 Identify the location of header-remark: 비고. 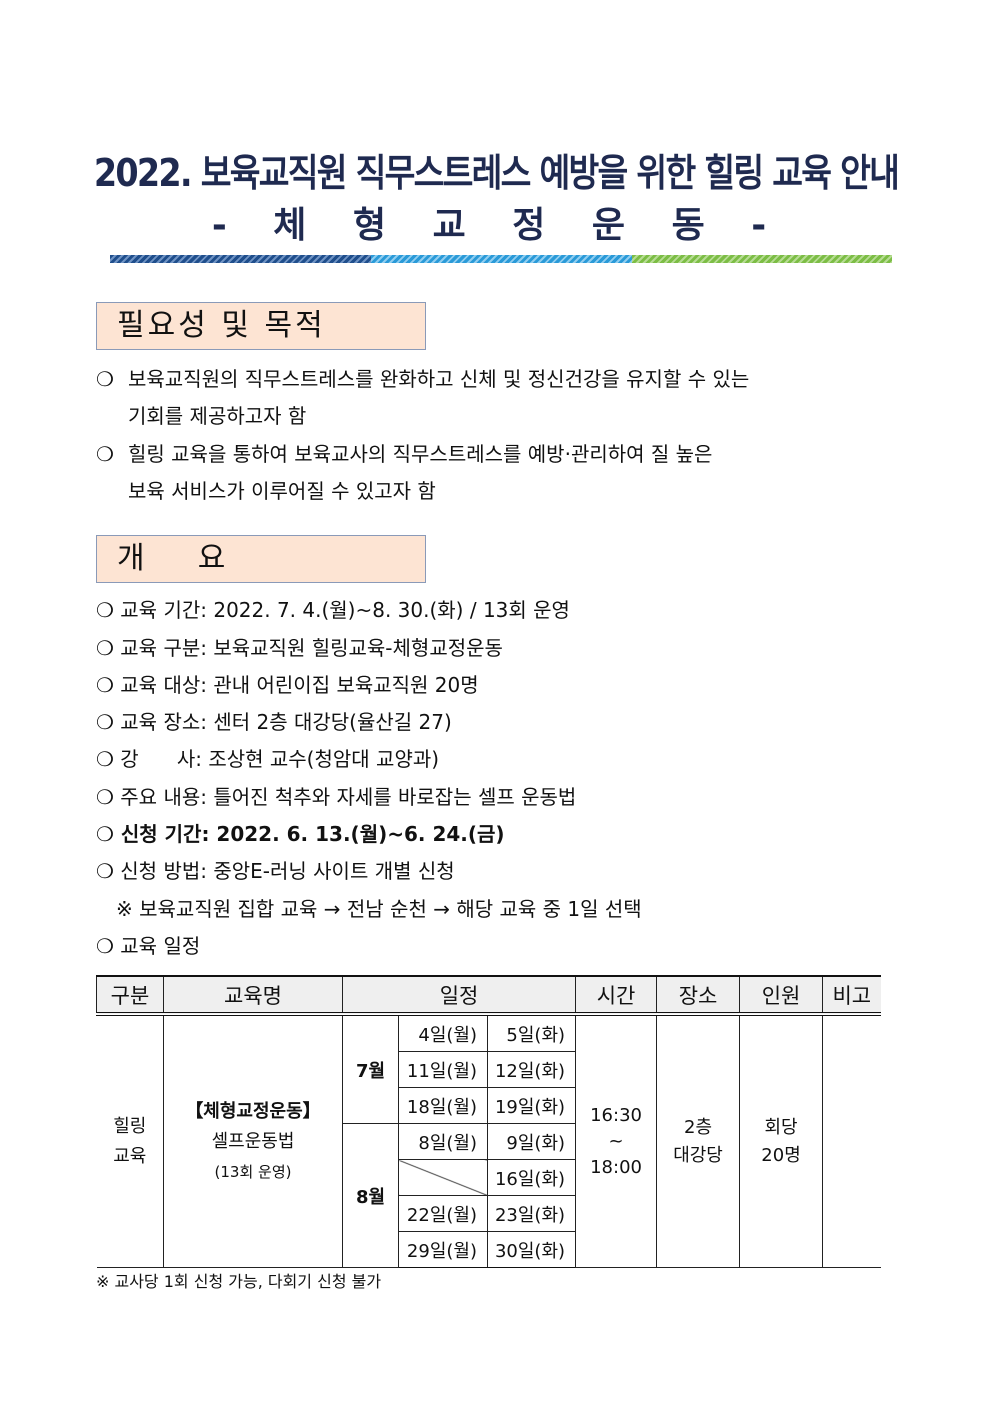
(851, 995).